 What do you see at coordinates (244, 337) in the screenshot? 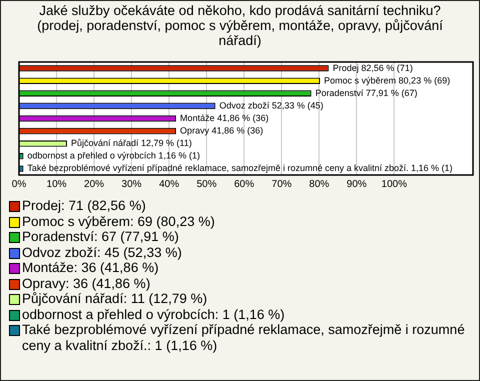
I see `text: Také bezproblémové vyřízení případné reklamace, samozřejmě i rozumné ceny a kvalitní zboží.: 1 (1,16 %)` at bounding box center [244, 337].